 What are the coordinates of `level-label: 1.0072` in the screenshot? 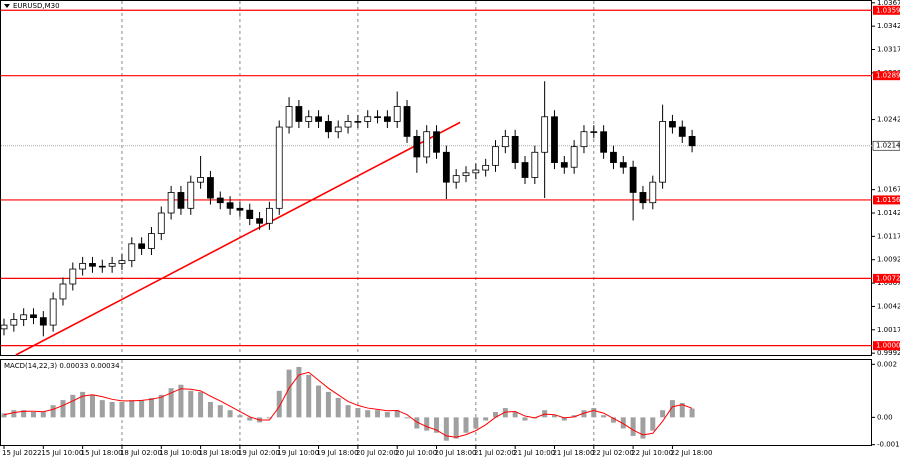 It's located at (888, 278).